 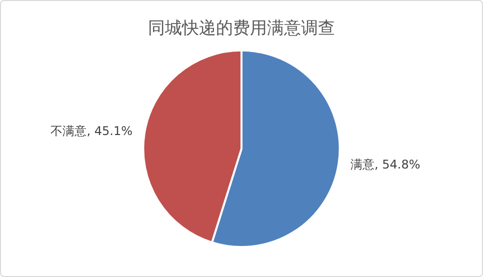 What do you see at coordinates (385, 165) in the screenshot?
I see `slice-label: 满意, 54.8%` at bounding box center [385, 165].